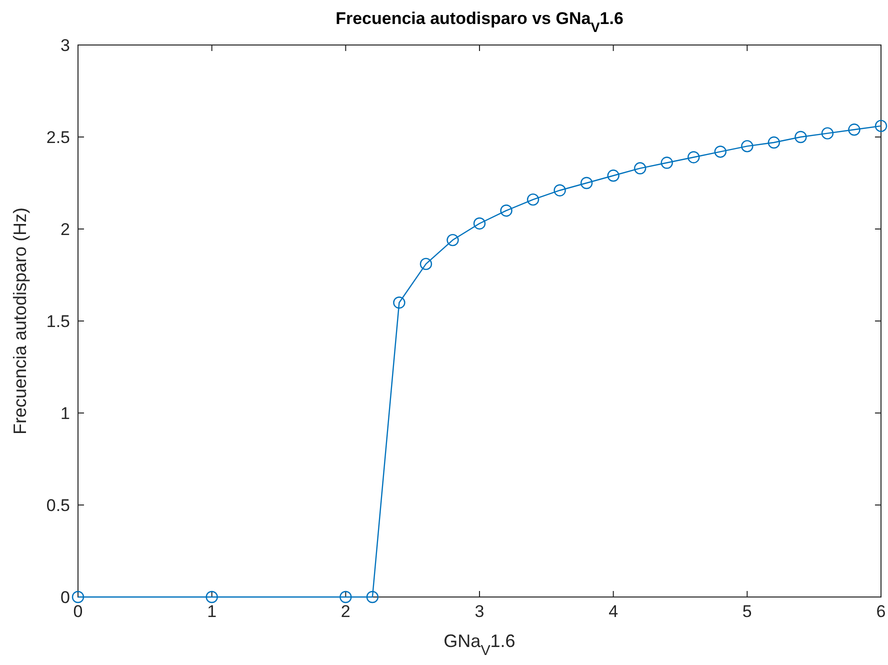  Describe the element at coordinates (65, 413) in the screenshot. I see `y-tick-label: 1` at that location.